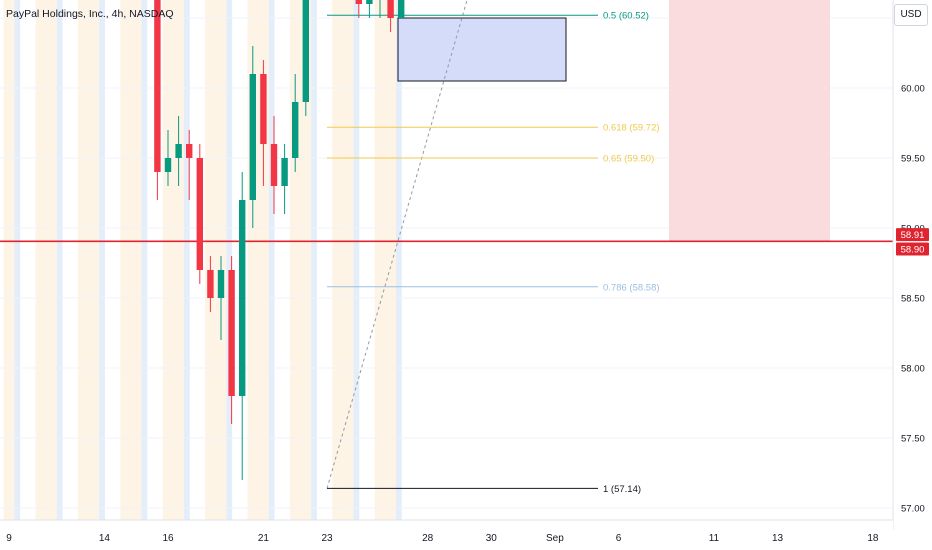 Image resolution: width=932 pixels, height=550 pixels. I want to click on price-axis-bg, so click(912, 275).